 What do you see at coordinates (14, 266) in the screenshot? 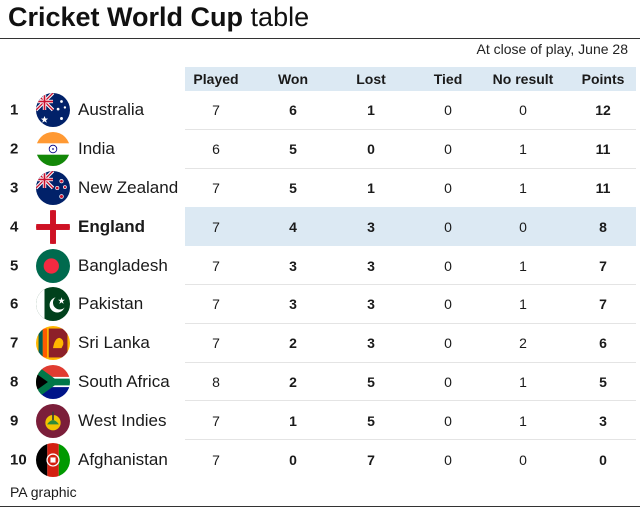
I see `rank: 5` at bounding box center [14, 266].